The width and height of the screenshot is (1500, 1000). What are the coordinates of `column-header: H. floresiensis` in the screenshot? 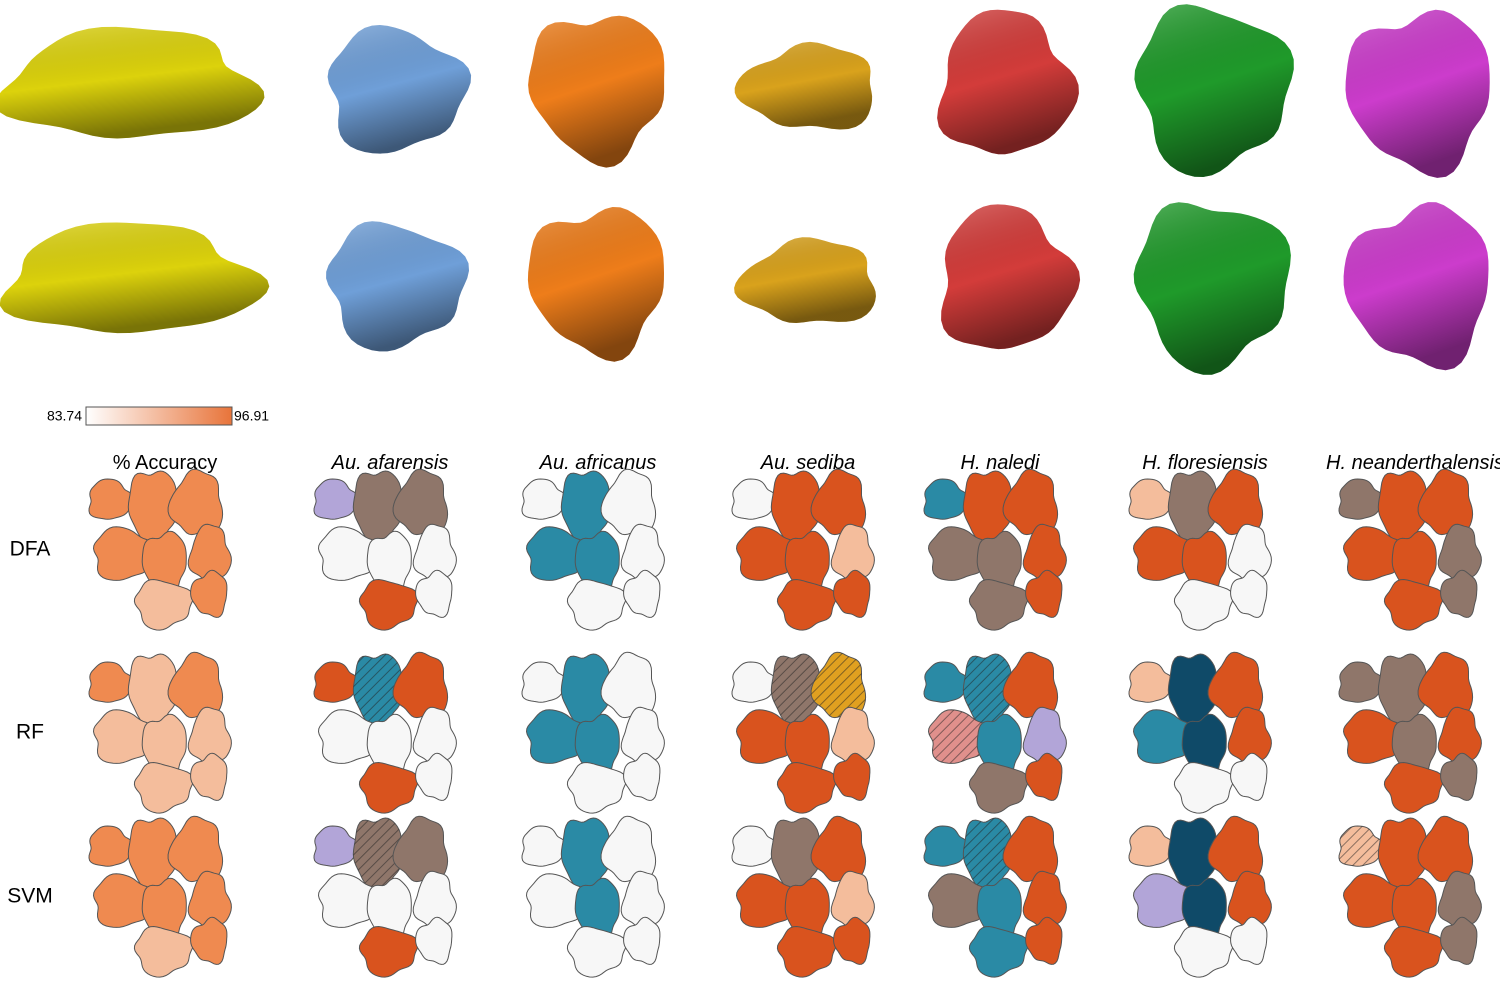 It's located at (1205, 463).